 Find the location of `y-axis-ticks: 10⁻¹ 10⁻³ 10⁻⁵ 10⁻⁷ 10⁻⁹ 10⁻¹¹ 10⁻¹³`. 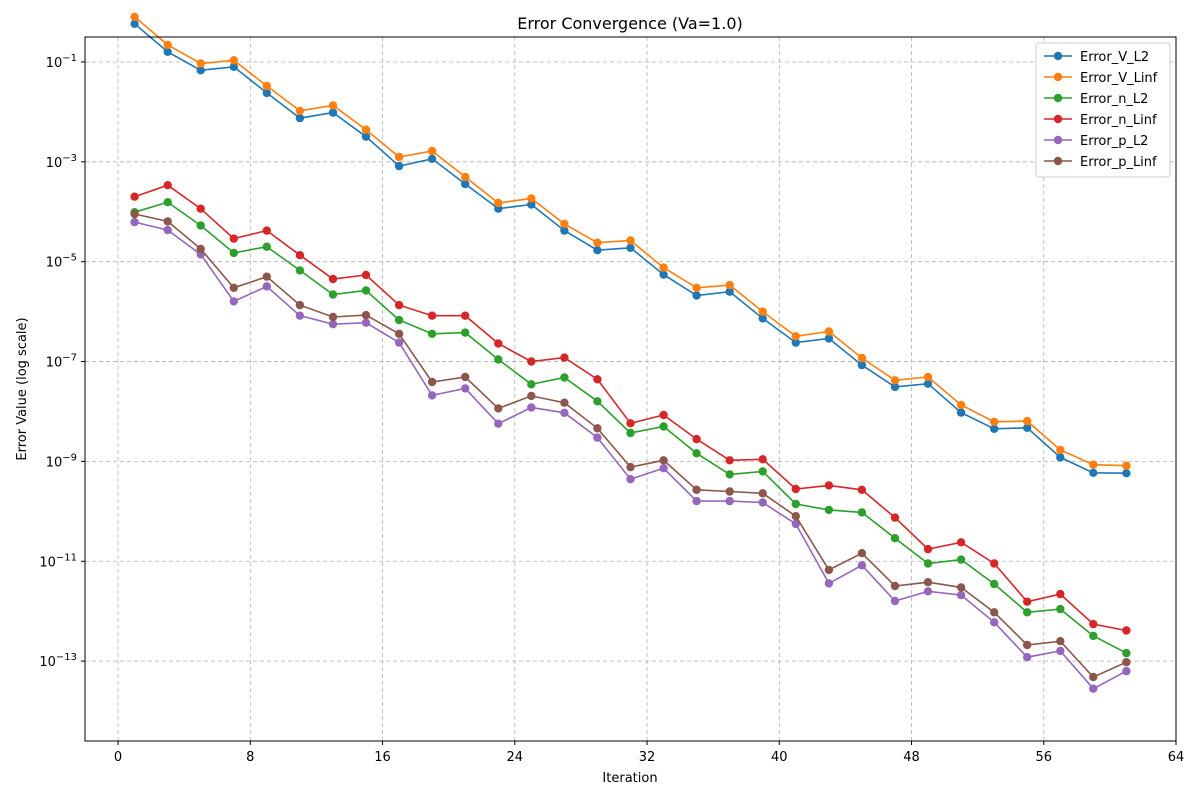

y-axis-ticks: 10⁻¹ 10⁻³ 10⁻⁵ 10⁻⁷ 10⁻⁹ 10⁻¹¹ 10⁻¹³ is located at coordinates (62, 361).